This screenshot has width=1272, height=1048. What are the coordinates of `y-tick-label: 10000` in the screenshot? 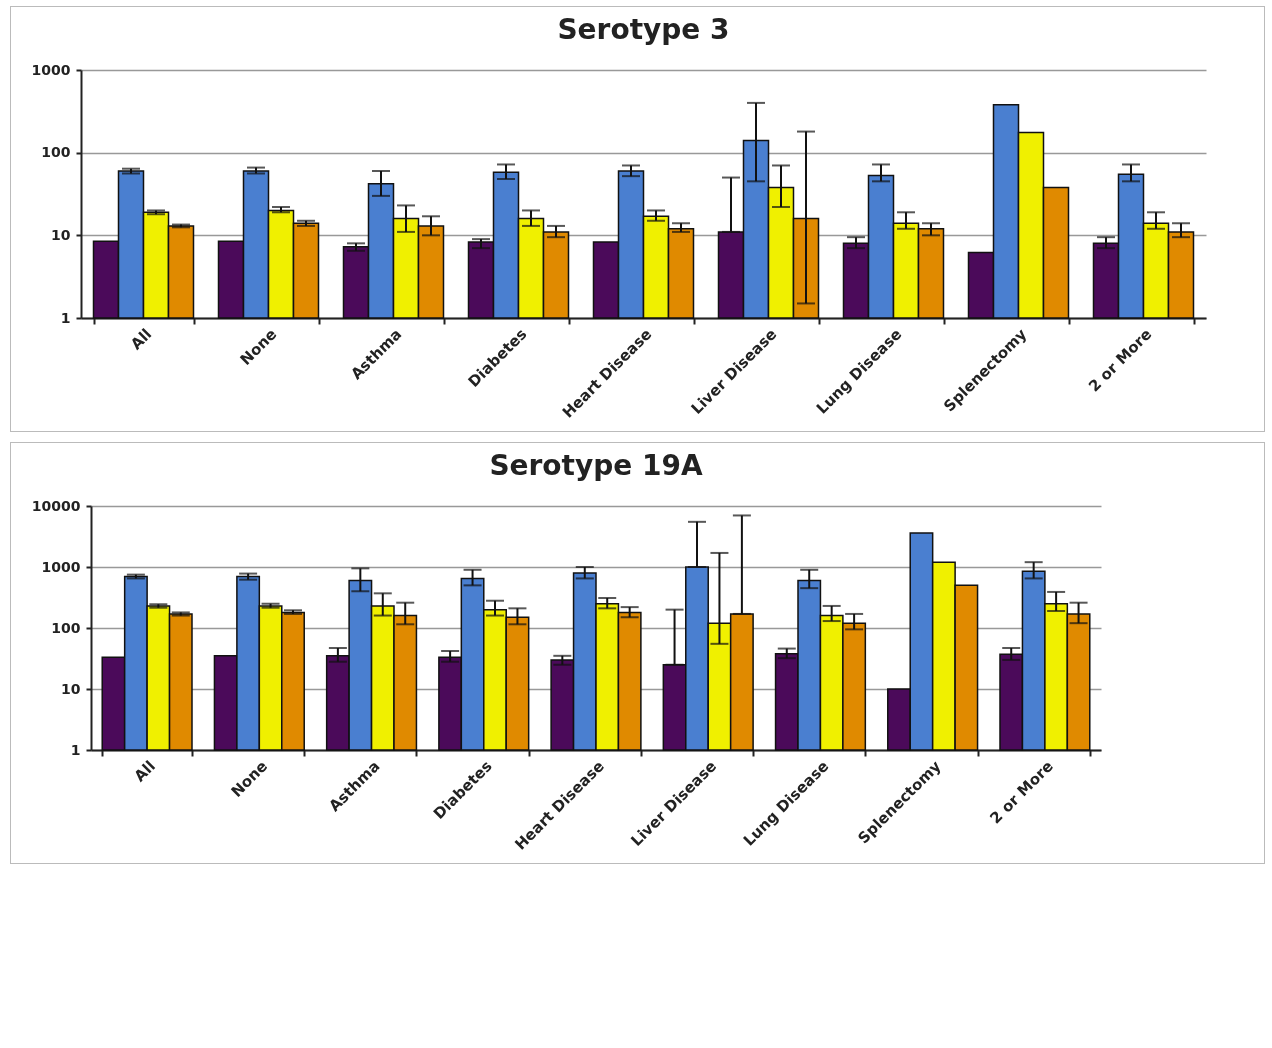 It's located at (56, 505).